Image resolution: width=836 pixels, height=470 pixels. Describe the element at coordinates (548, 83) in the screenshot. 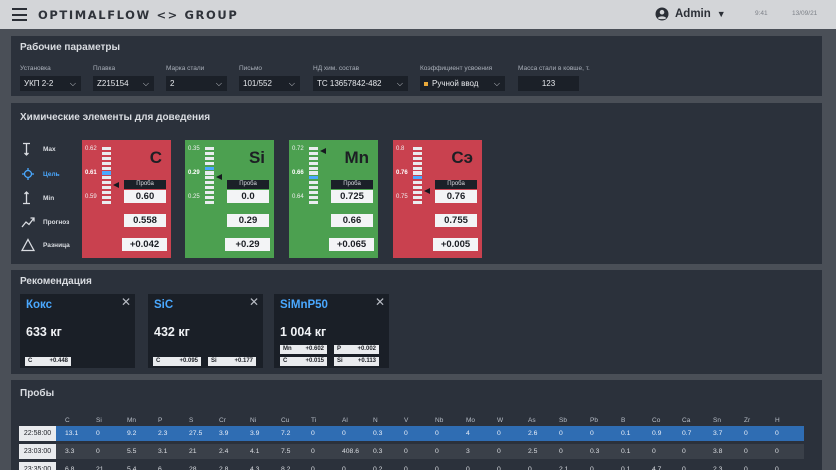

I see `param-input: 123` at that location.